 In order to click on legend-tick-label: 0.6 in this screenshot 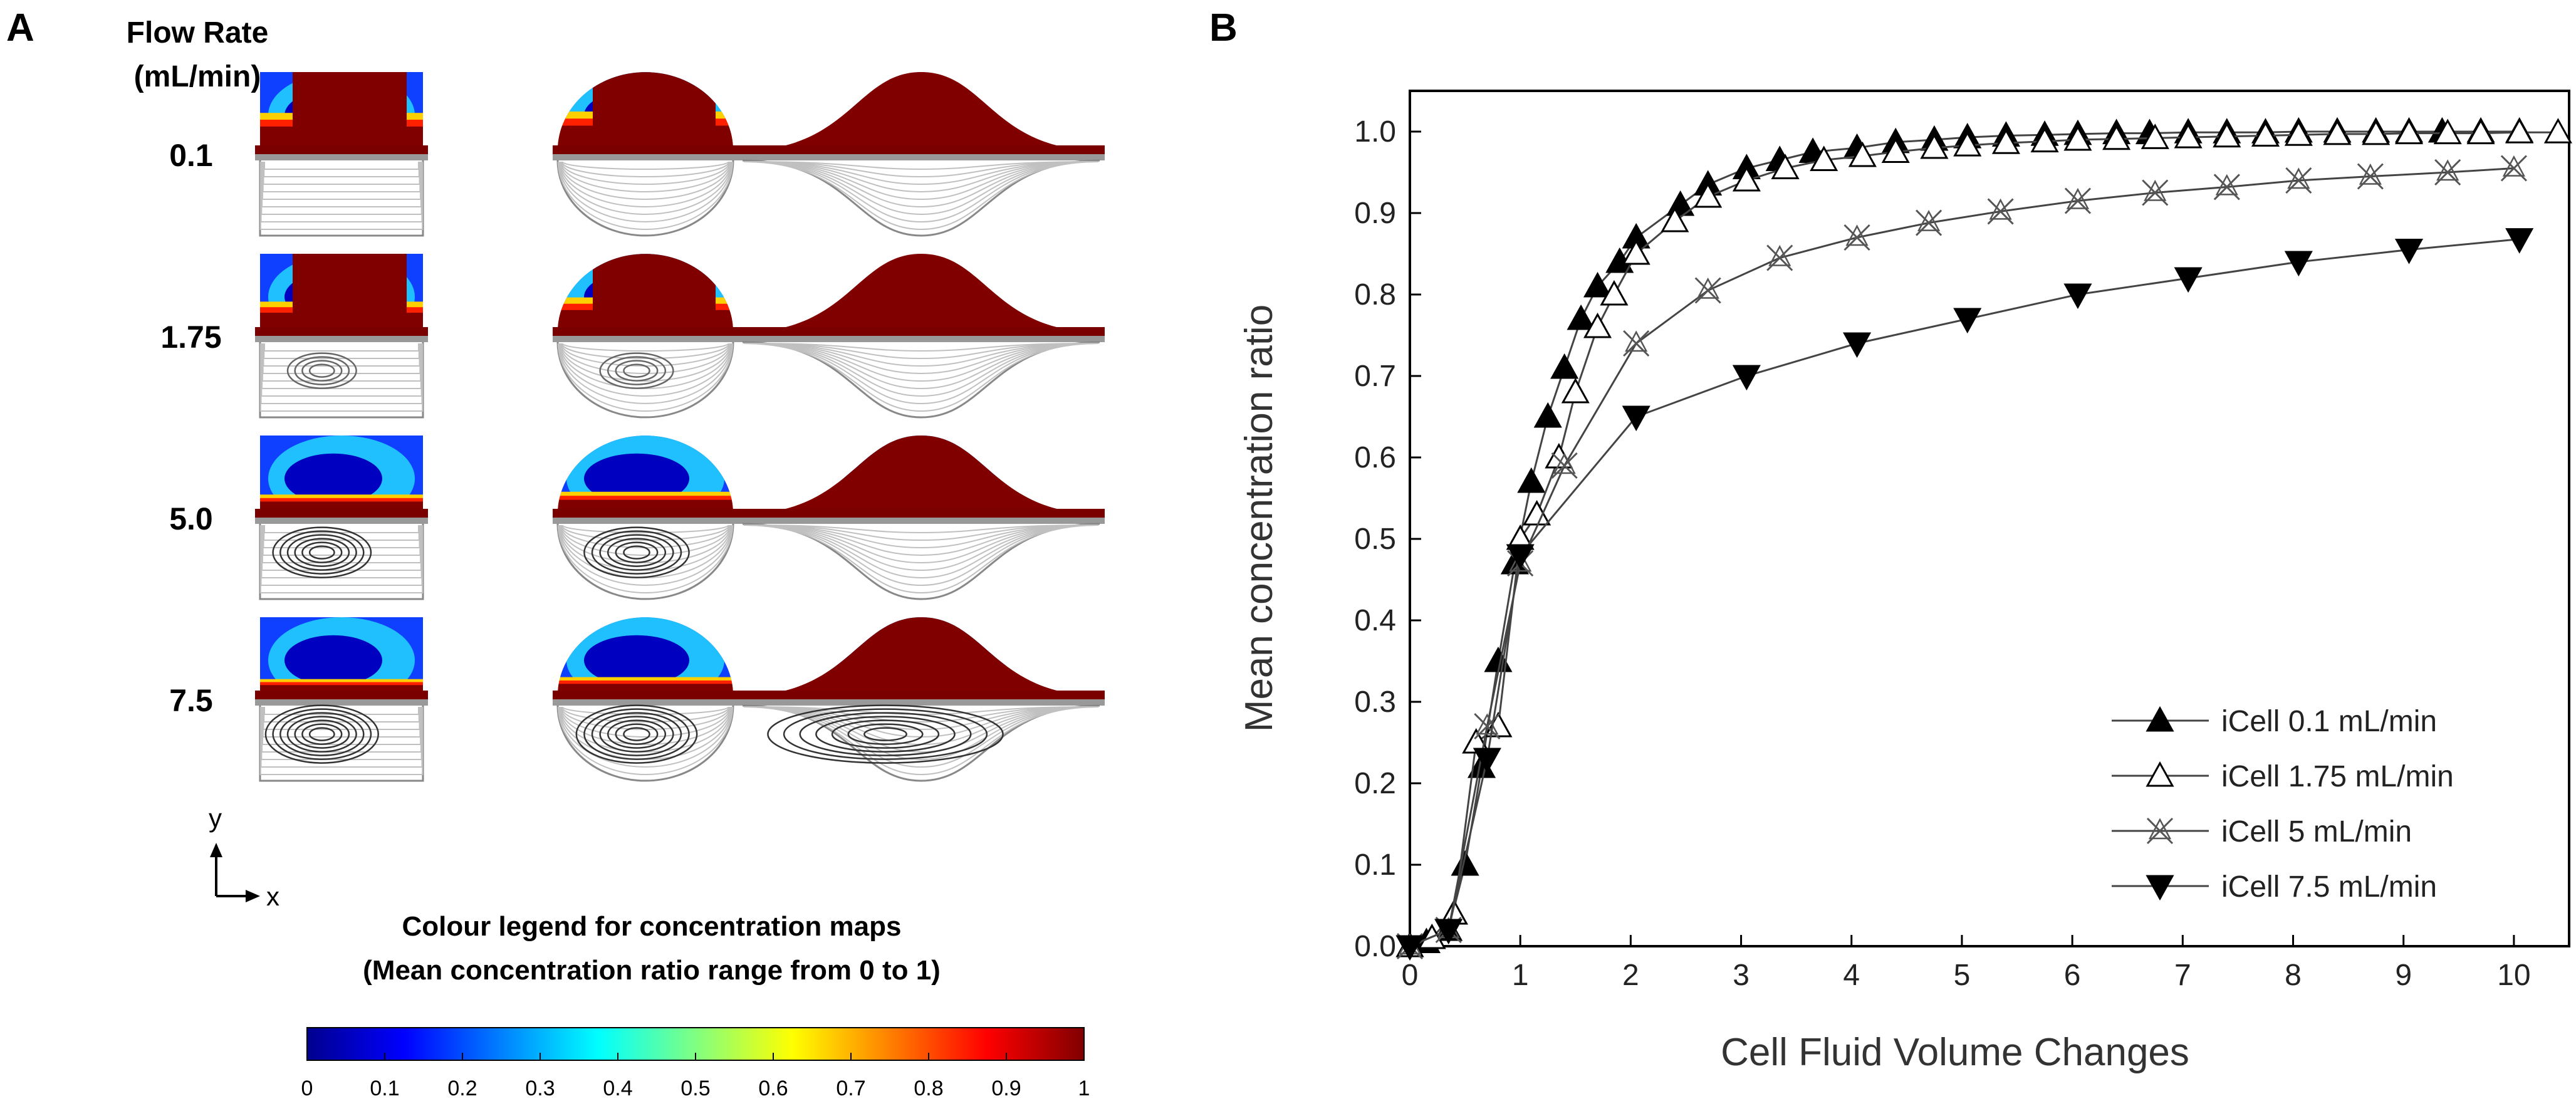, I will do `click(773, 1088)`.